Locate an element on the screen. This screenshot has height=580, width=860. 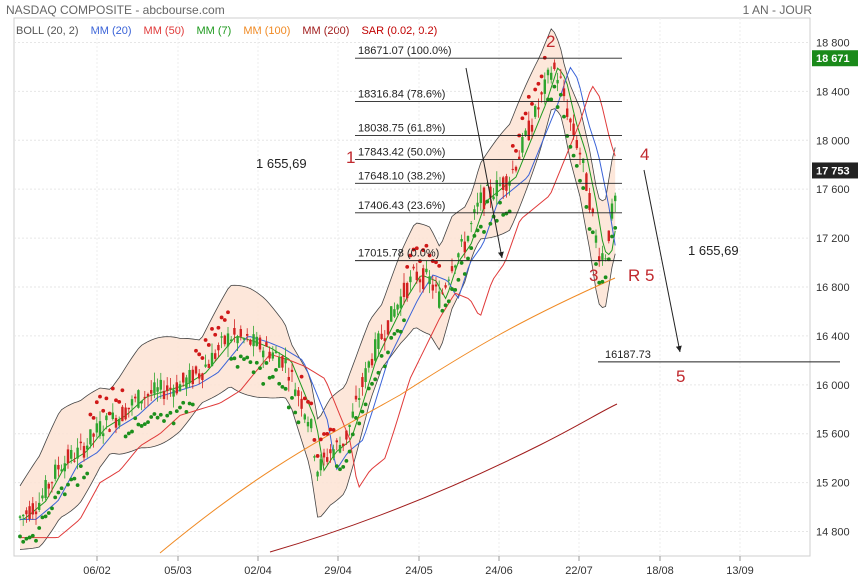
y-tick-label: 15 200 is located at coordinates (833, 484).